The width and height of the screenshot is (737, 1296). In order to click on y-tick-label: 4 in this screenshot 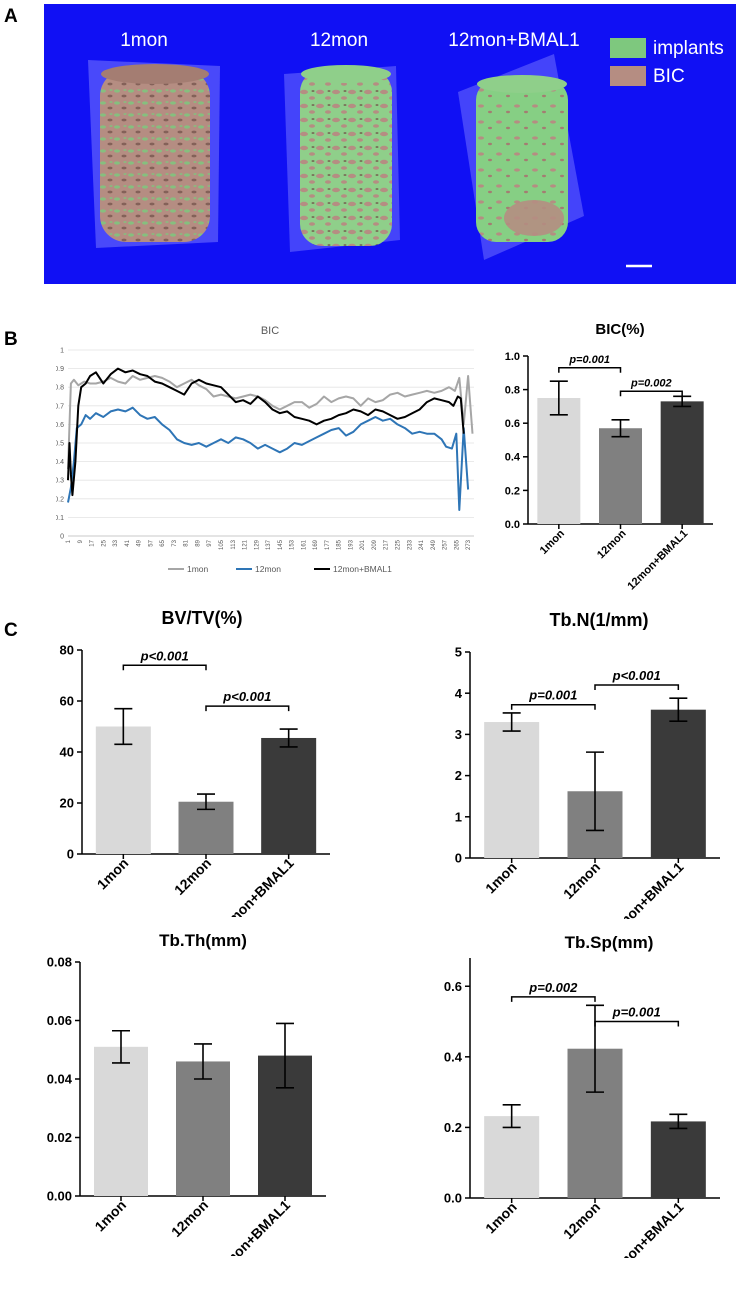, I will do `click(459, 693)`.